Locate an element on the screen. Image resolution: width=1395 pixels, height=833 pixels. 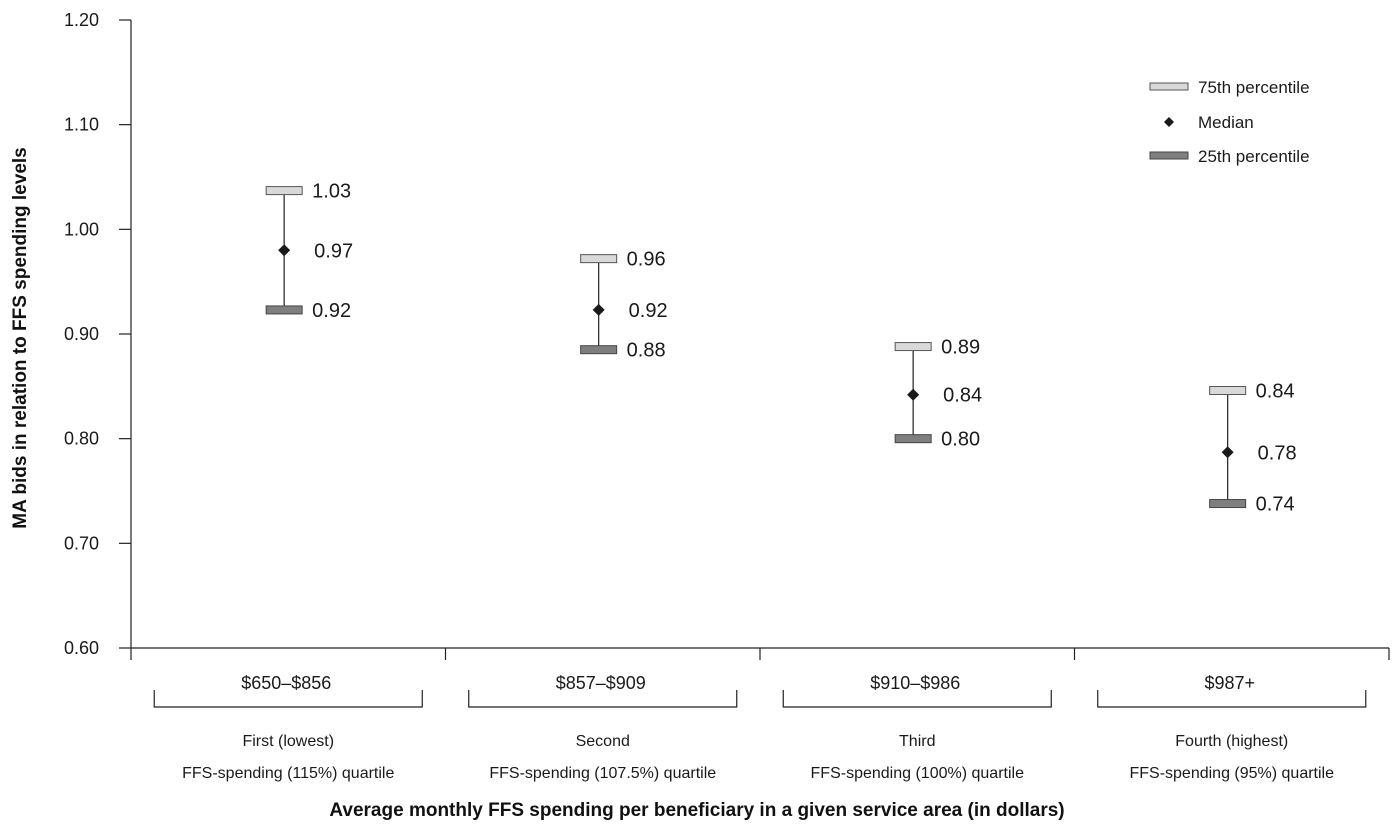
y-tick-label: 0.90 is located at coordinates (81, 334).